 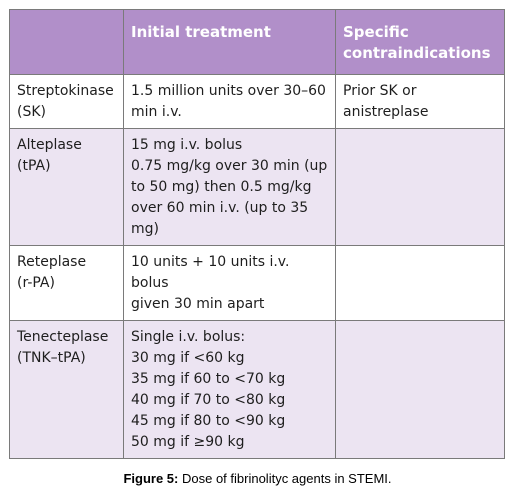 I want to click on cell-line: Reteplase, so click(x=52, y=262).